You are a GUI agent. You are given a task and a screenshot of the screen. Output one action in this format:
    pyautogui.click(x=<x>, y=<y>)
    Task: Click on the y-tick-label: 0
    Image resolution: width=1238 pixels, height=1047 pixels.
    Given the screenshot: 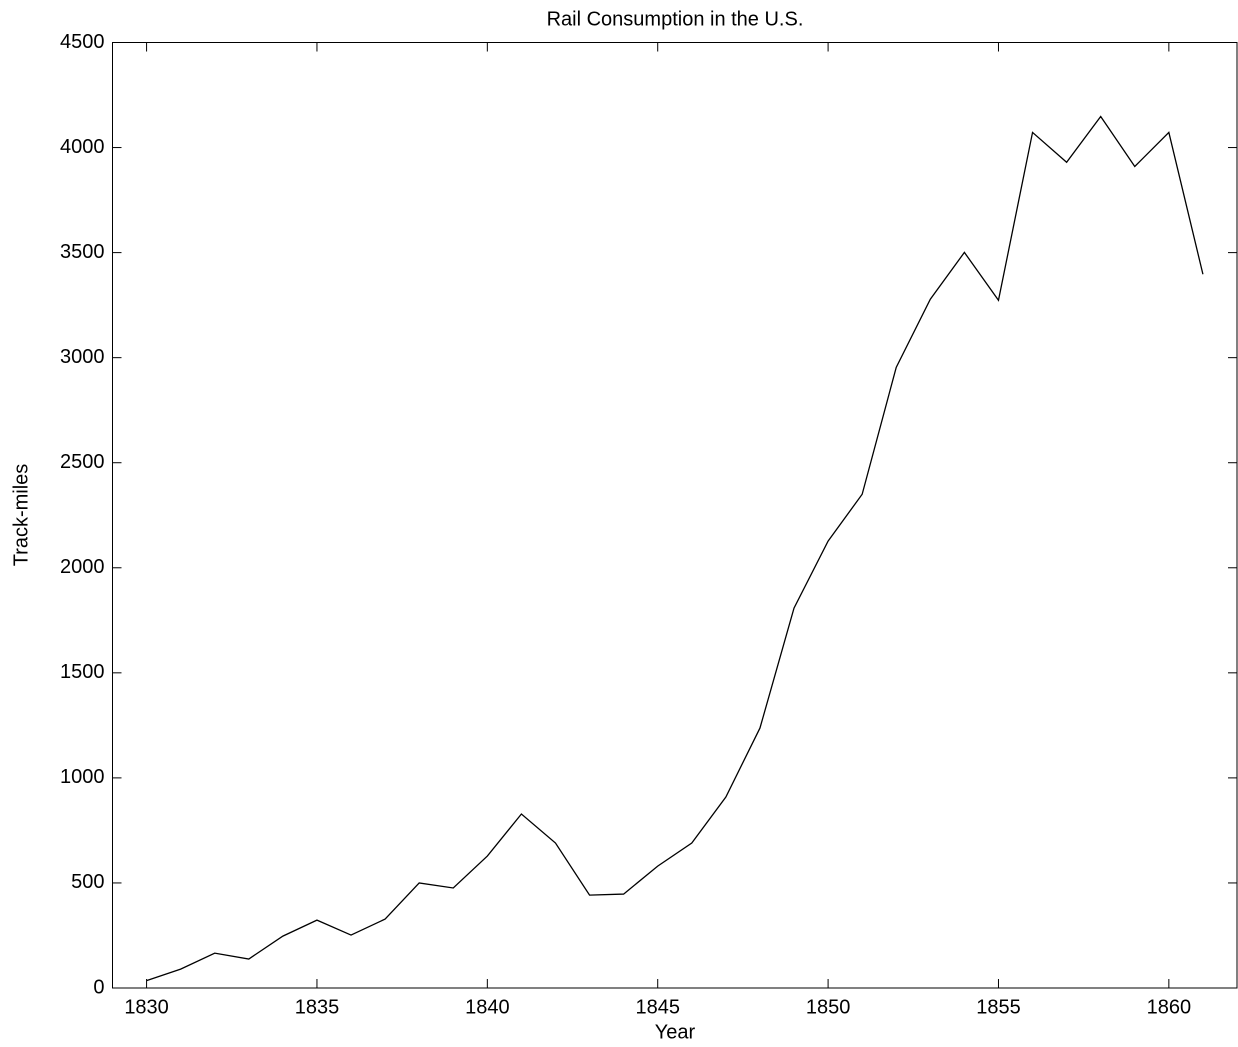 What is the action you would take?
    pyautogui.click(x=98, y=987)
    